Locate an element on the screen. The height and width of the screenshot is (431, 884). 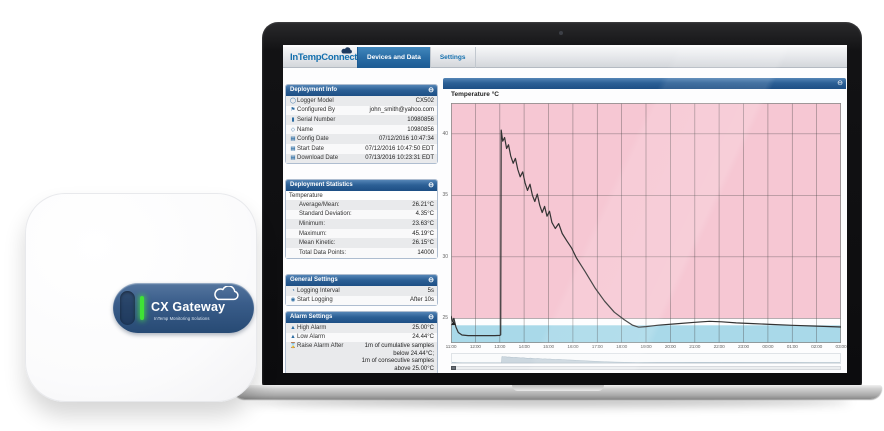
logo-cloud-icon is located at coordinates (346, 50).